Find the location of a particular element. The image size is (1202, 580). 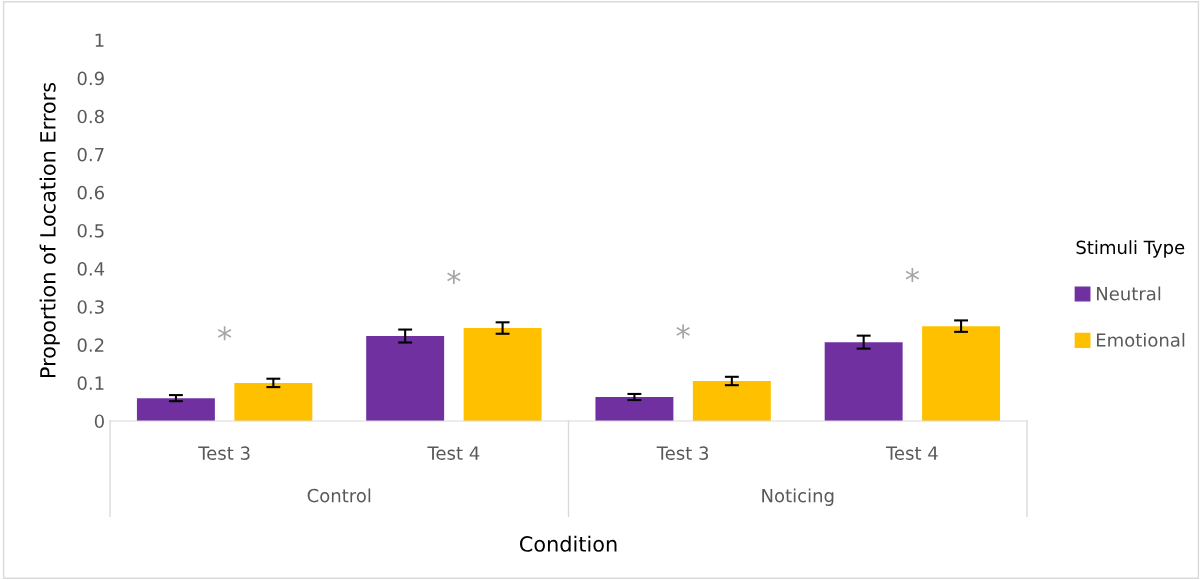

text: Control is located at coordinates (339, 495).